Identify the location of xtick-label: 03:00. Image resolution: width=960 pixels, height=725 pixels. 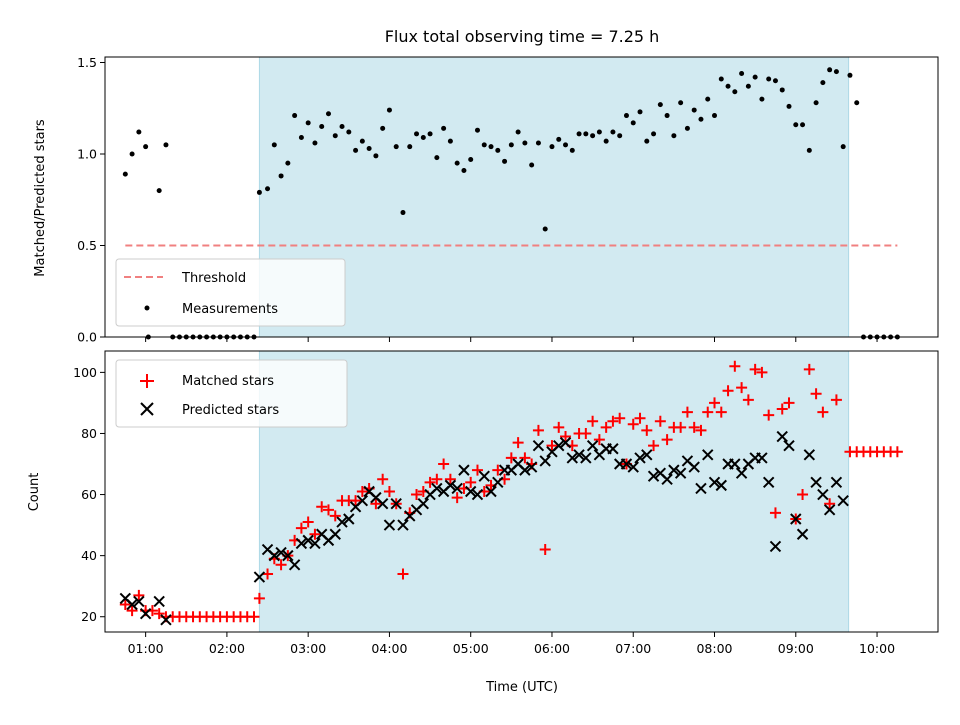
(308, 648).